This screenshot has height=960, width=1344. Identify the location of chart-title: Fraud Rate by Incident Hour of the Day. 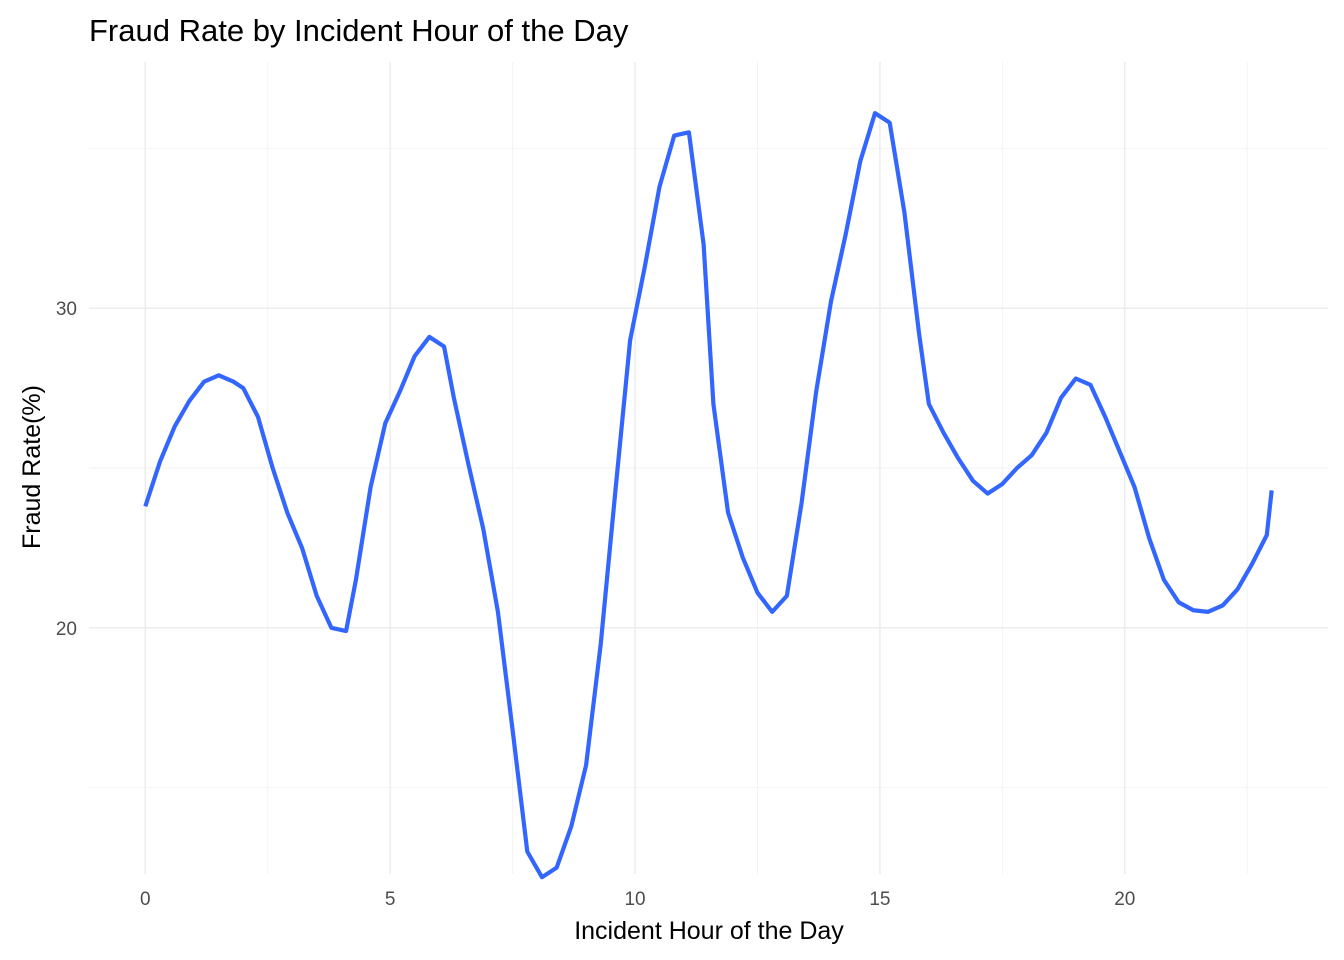
(359, 30).